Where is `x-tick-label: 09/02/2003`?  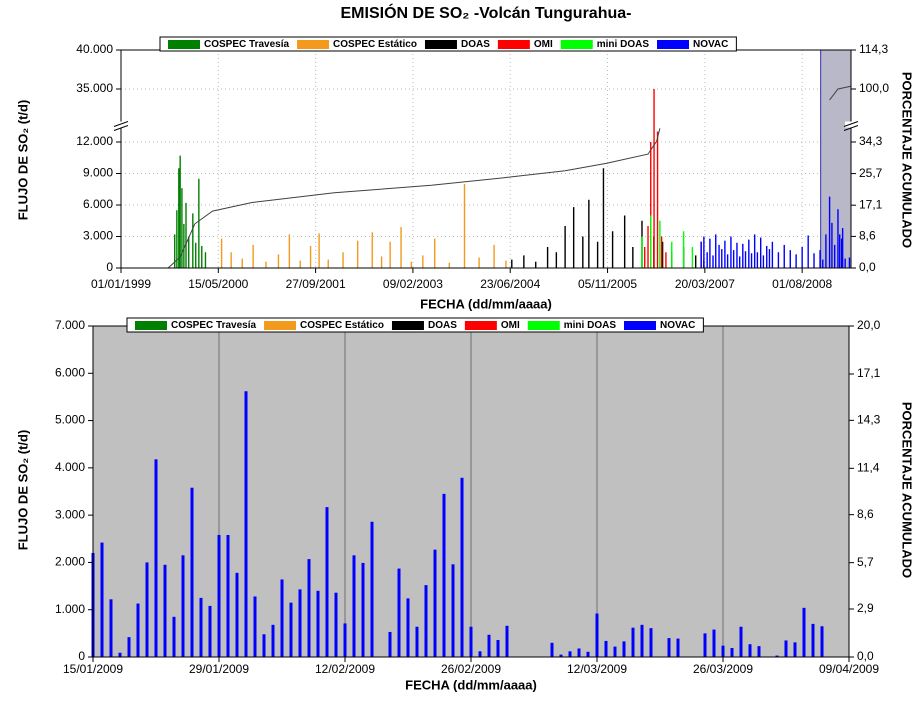
x-tick-label: 09/02/2003 is located at coordinates (413, 284).